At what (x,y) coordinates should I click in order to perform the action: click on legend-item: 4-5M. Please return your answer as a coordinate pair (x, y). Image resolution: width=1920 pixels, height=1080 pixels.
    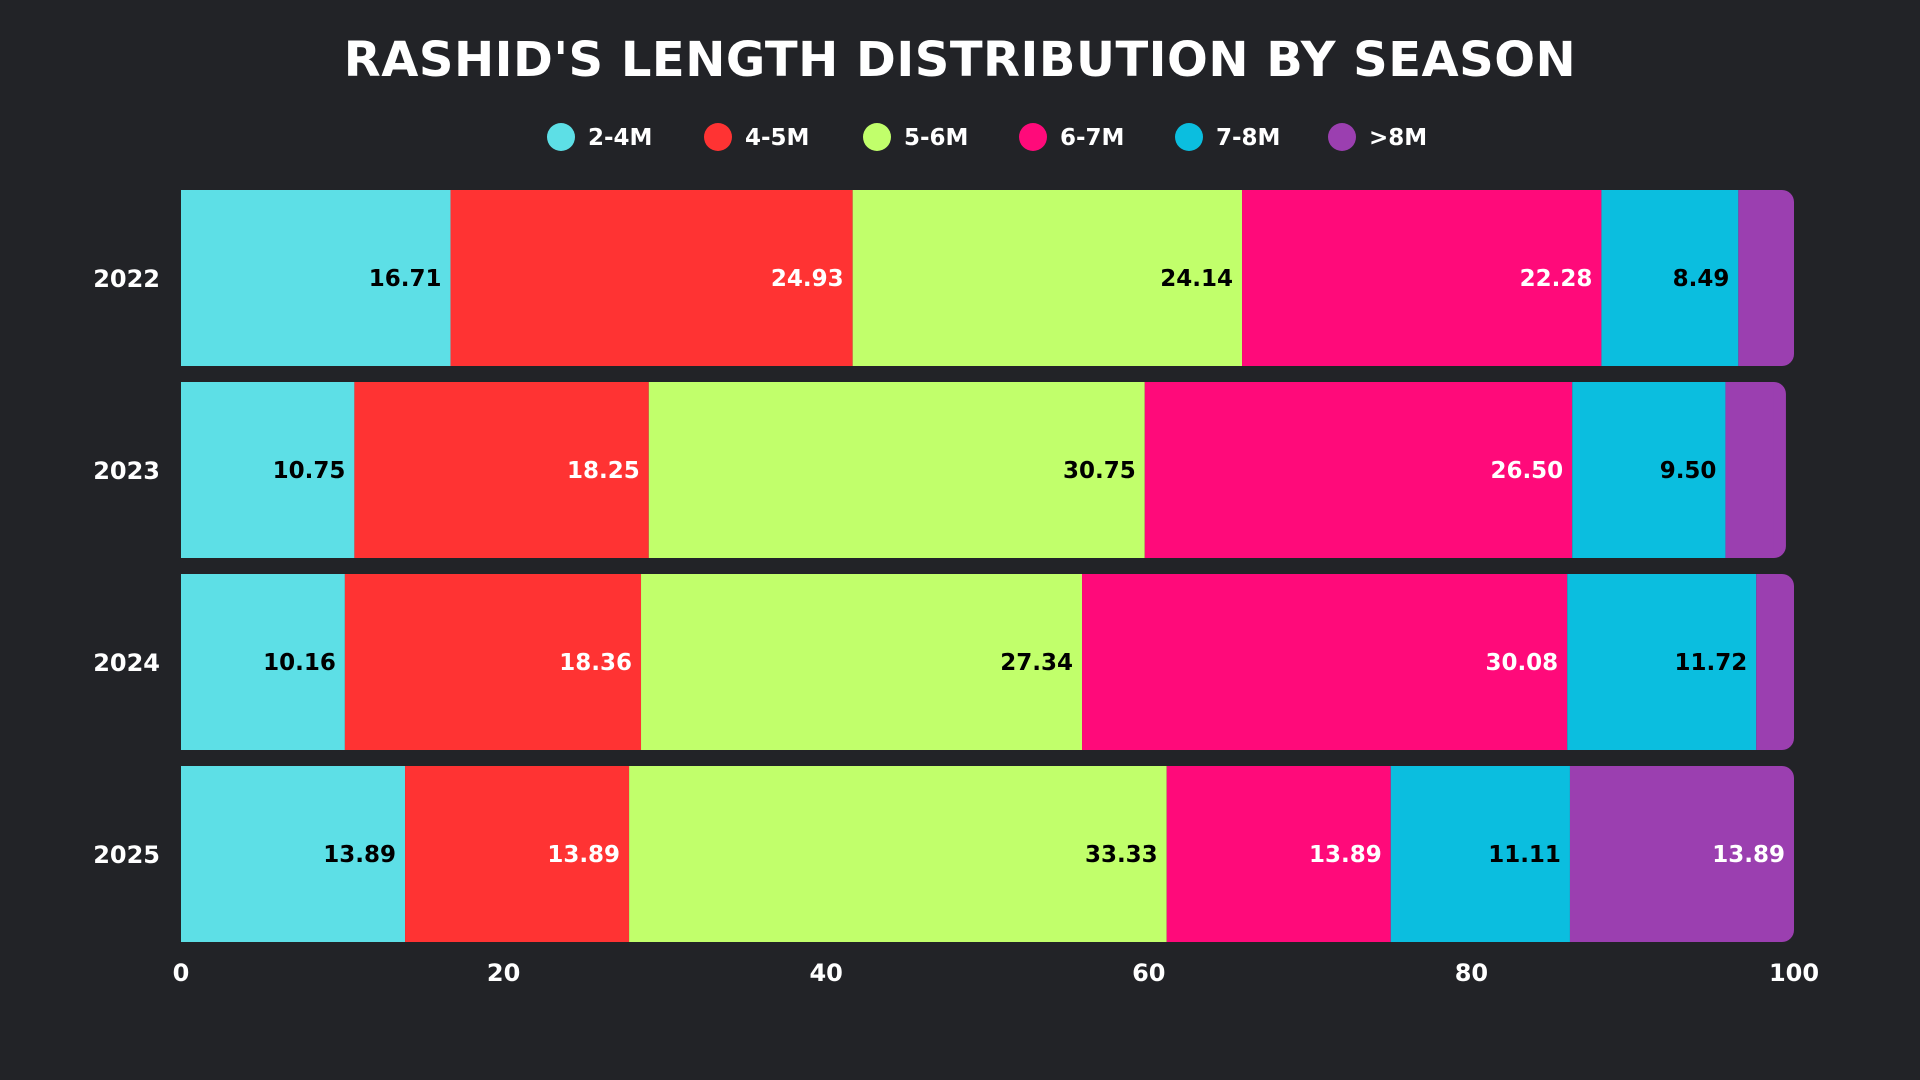
    Looking at the image, I should click on (756, 137).